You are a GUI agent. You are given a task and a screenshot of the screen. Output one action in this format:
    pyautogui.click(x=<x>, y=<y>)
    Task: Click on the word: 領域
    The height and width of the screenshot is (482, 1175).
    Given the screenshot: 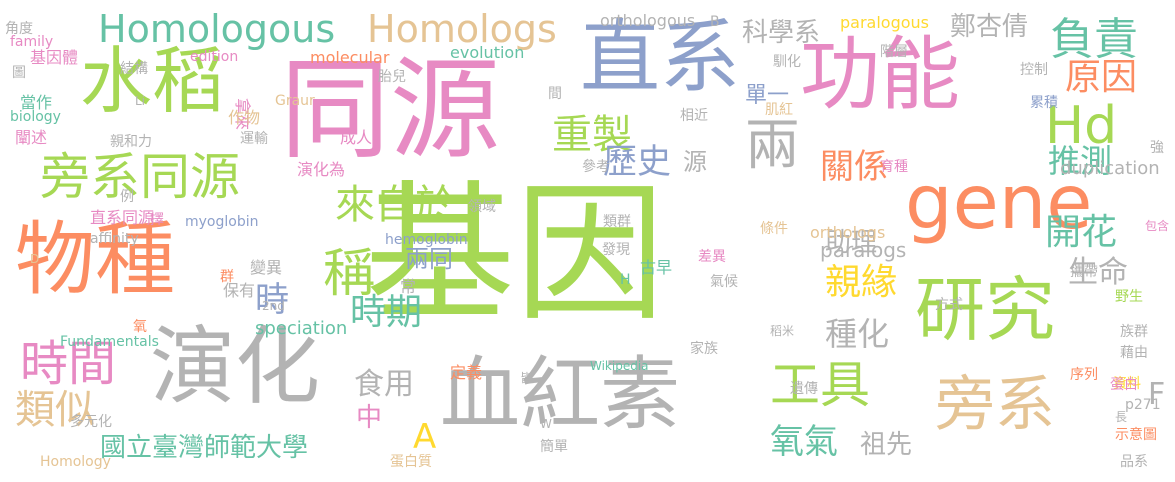 What is the action you would take?
    pyautogui.click(x=482, y=207)
    